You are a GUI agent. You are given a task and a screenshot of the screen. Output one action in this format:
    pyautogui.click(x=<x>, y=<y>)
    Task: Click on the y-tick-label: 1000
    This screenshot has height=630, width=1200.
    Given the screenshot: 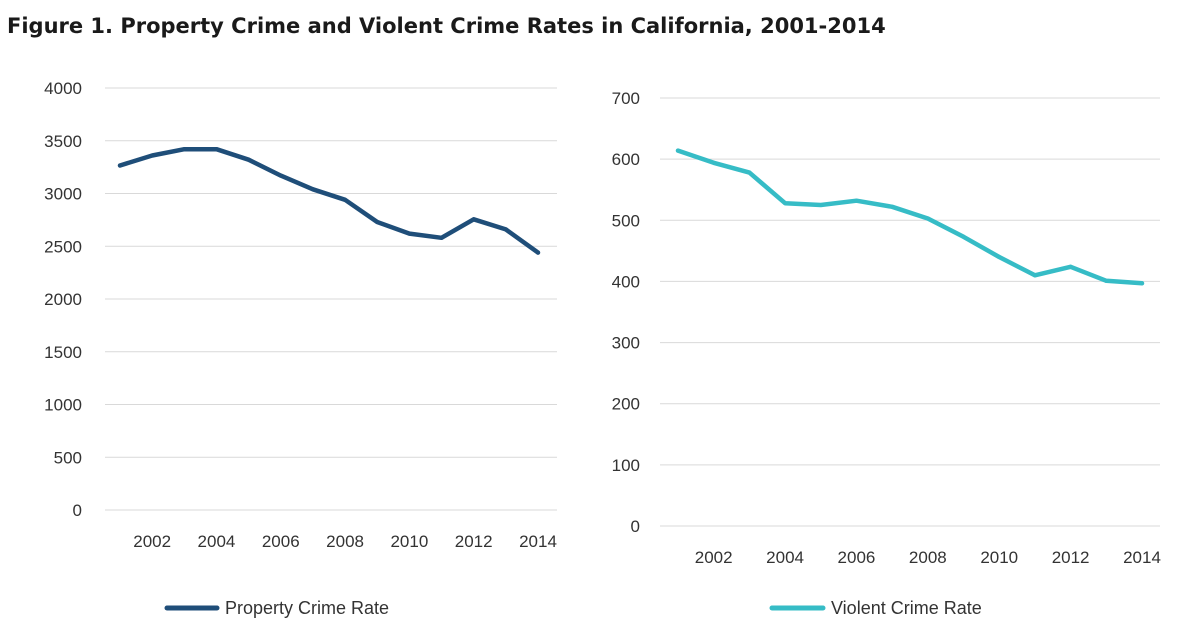 What is the action you would take?
    pyautogui.click(x=63, y=405)
    